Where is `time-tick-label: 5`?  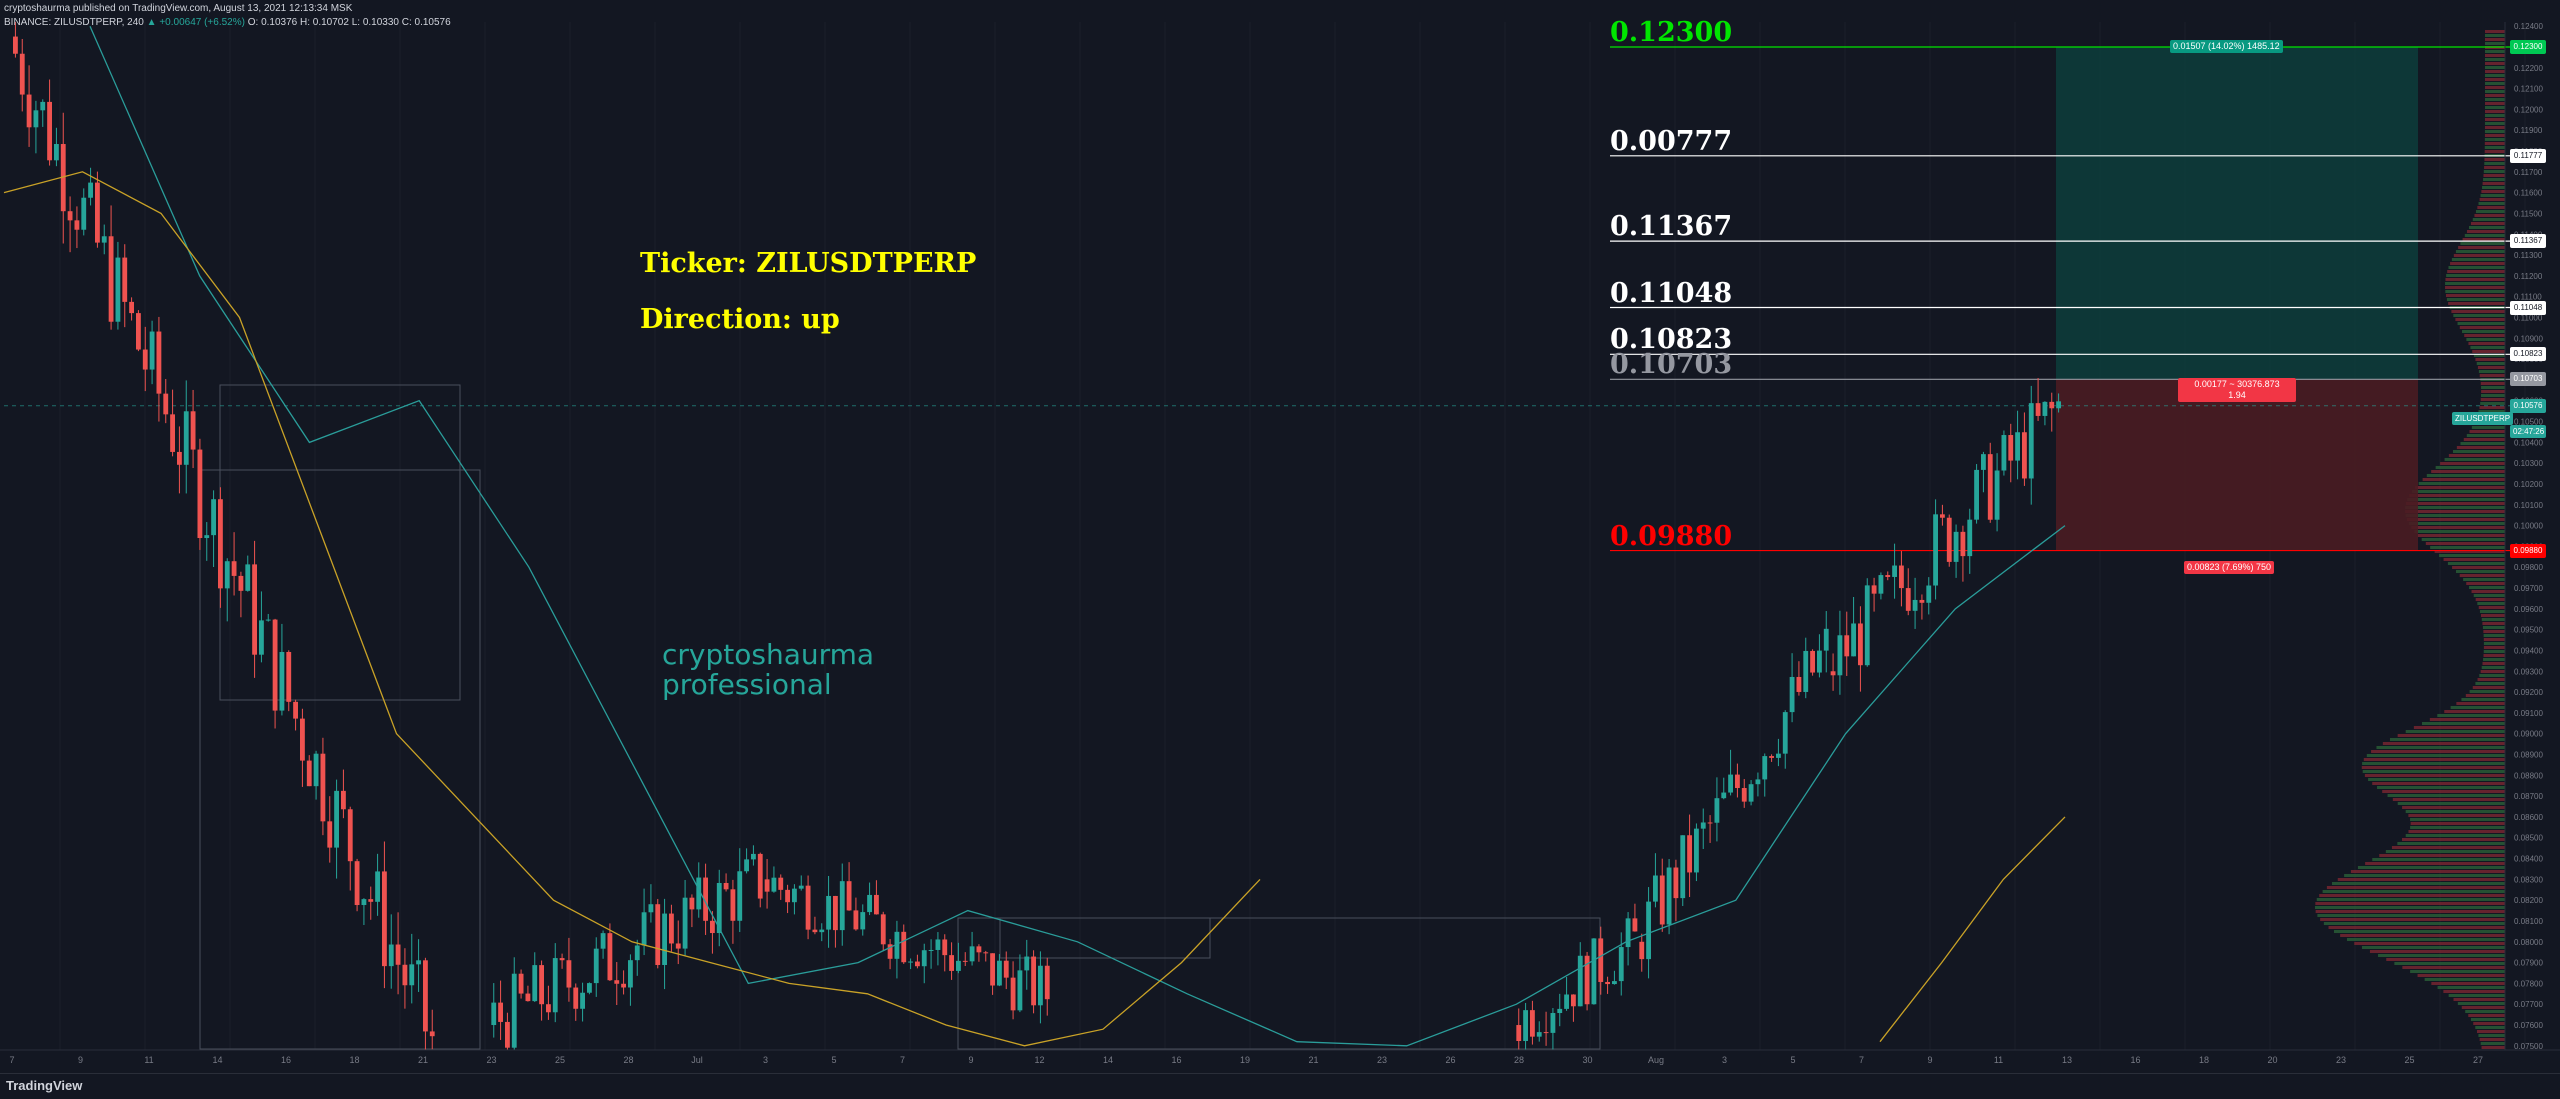
time-tick-label: 5 is located at coordinates (1792, 1060).